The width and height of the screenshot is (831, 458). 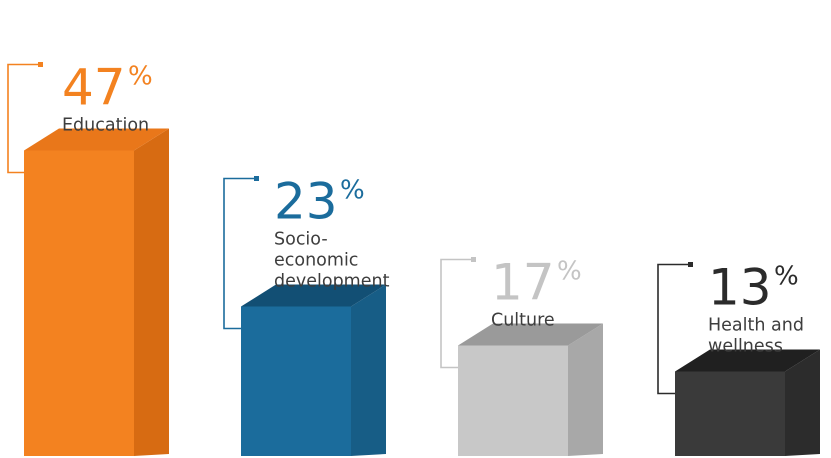 I want to click on bar-4-side, so click(x=802, y=402).